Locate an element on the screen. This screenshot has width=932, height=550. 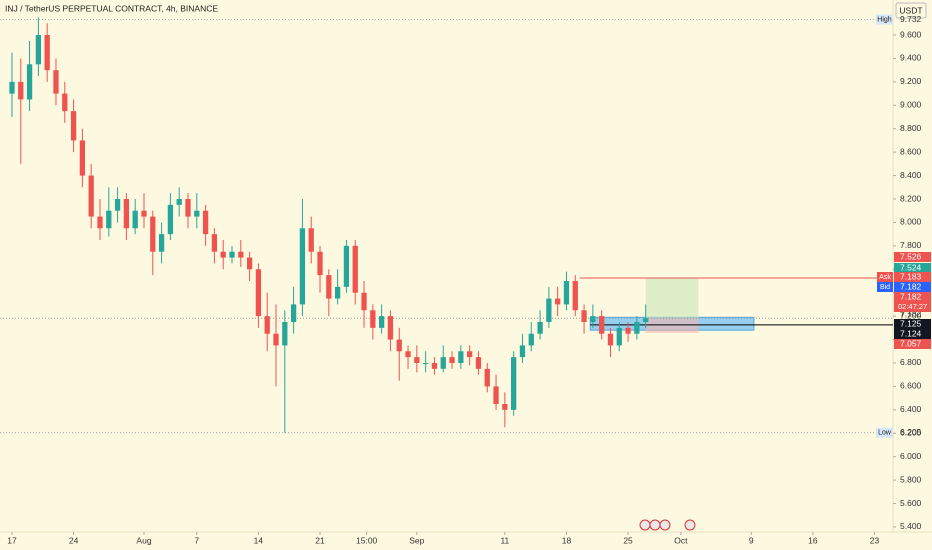
price-tag-name: Bid is located at coordinates (885, 287).